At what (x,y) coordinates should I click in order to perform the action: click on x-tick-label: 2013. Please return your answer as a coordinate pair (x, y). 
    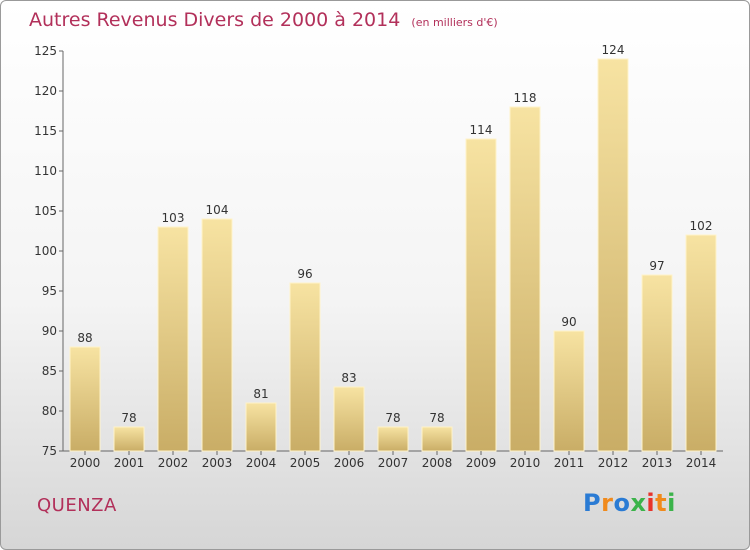
    Looking at the image, I should click on (657, 463).